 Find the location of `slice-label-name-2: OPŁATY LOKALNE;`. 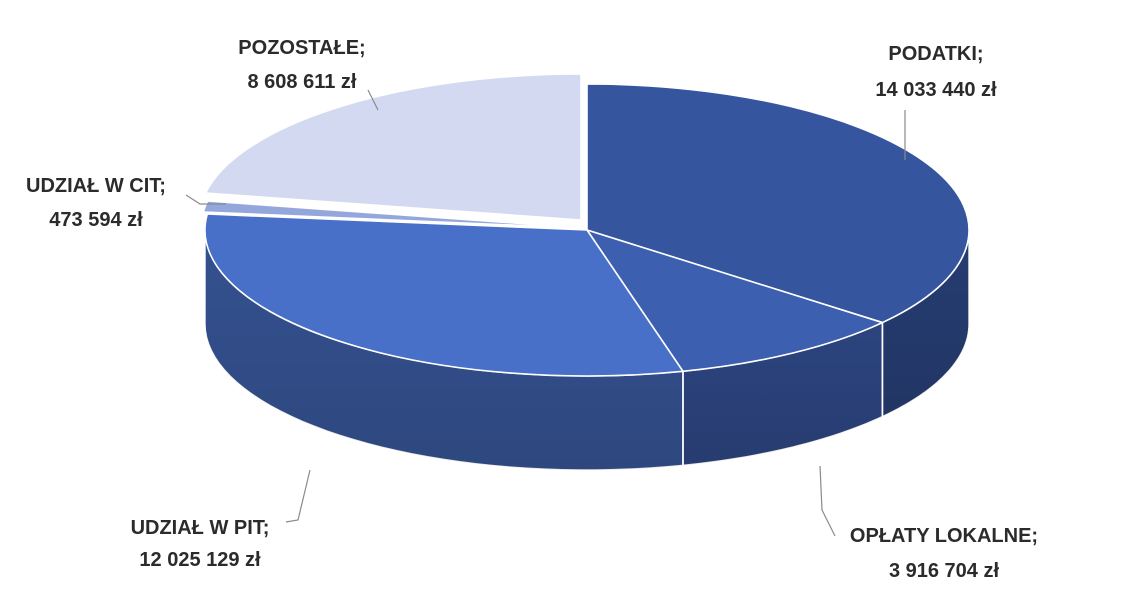

slice-label-name-2: OPŁATY LOKALNE; is located at coordinates (944, 536).